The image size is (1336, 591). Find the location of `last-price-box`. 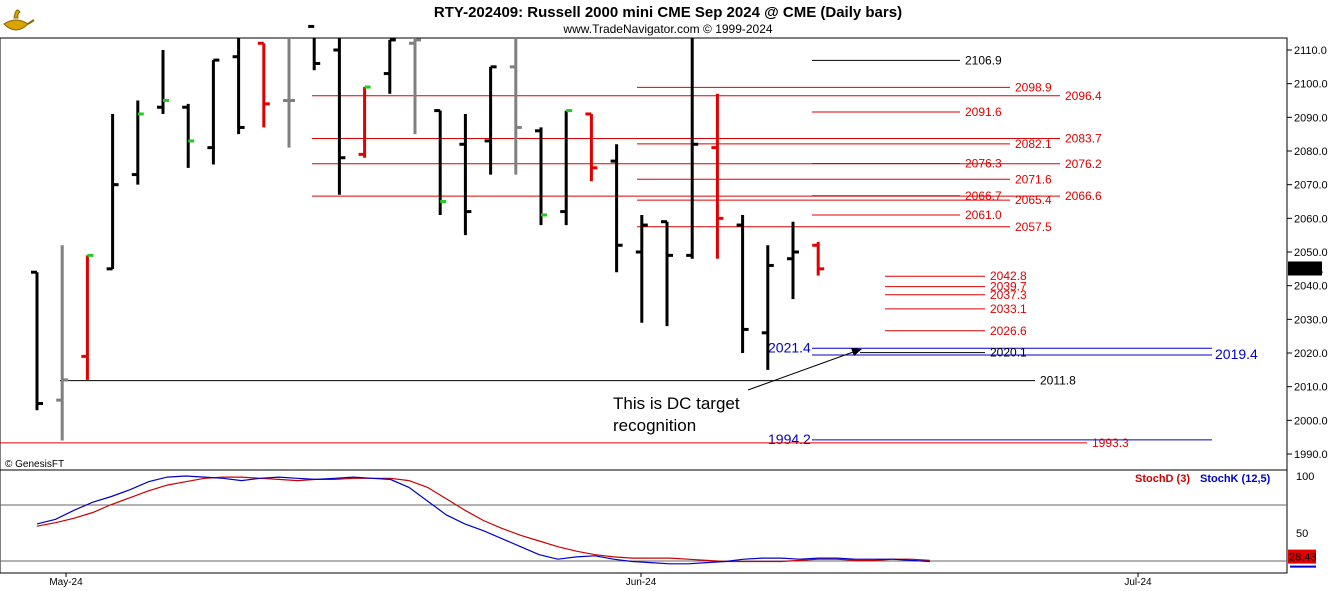

last-price-box is located at coordinates (1305, 268).